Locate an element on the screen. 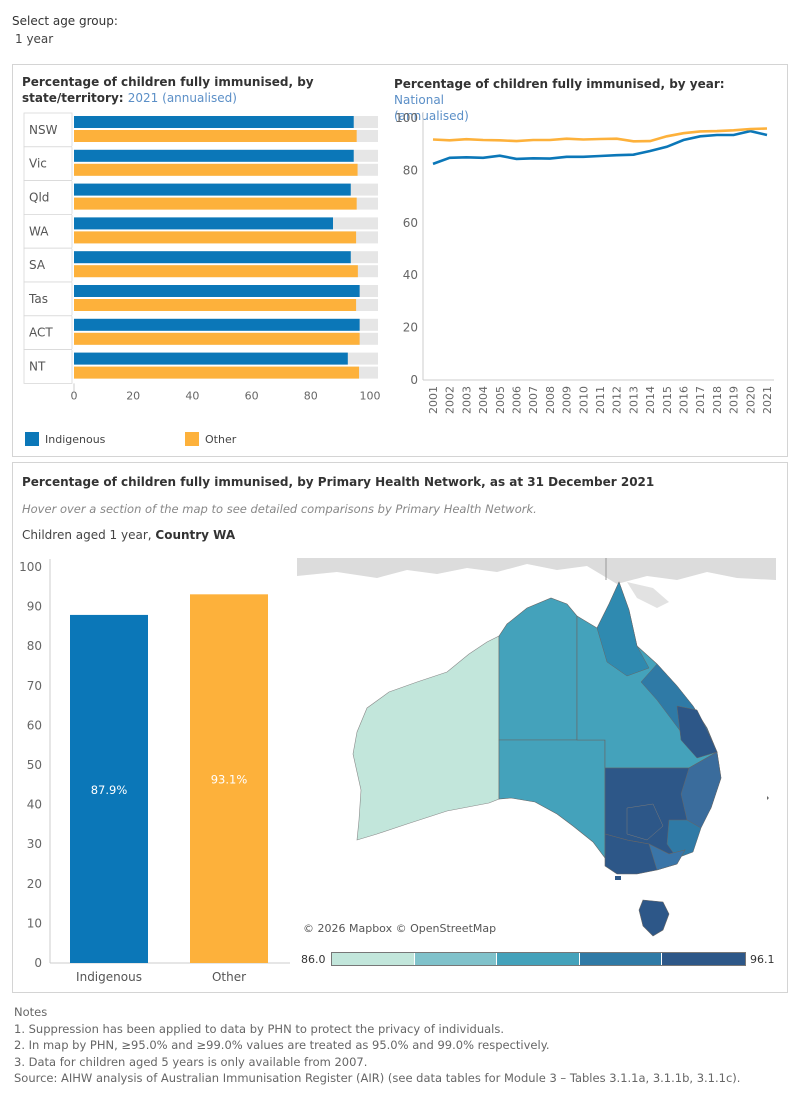  y-tick-label: 0 is located at coordinates (414, 380).